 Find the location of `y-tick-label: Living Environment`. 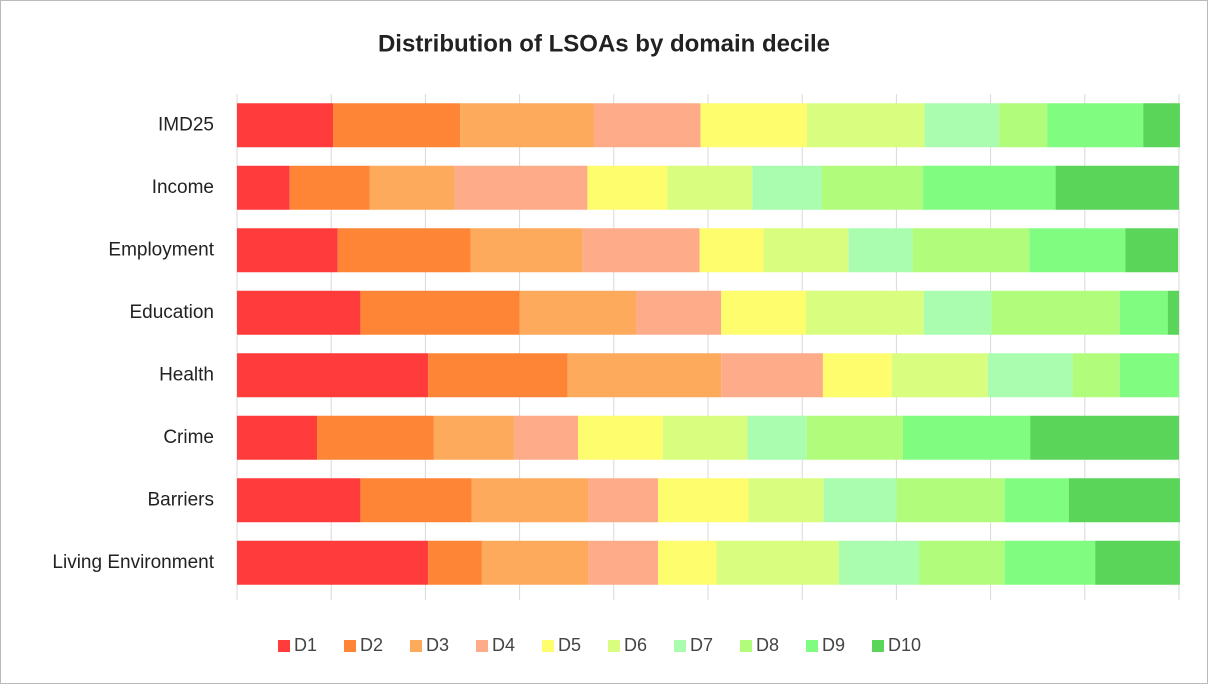

y-tick-label: Living Environment is located at coordinates (133, 562).